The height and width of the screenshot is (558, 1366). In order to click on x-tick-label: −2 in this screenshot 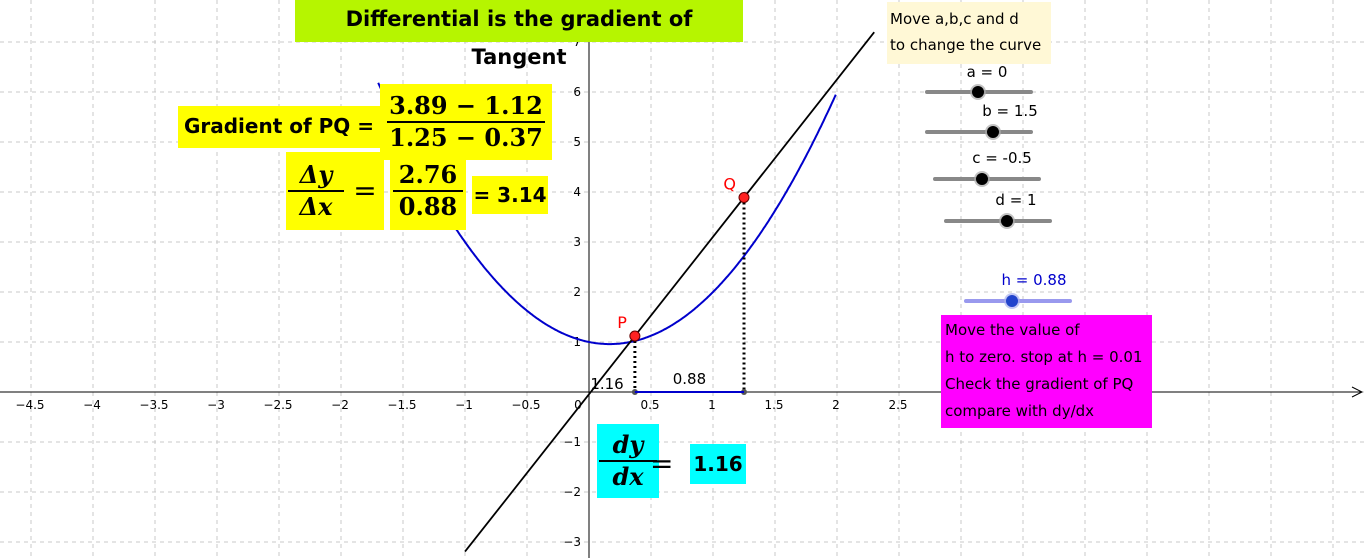, I will do `click(340, 405)`.